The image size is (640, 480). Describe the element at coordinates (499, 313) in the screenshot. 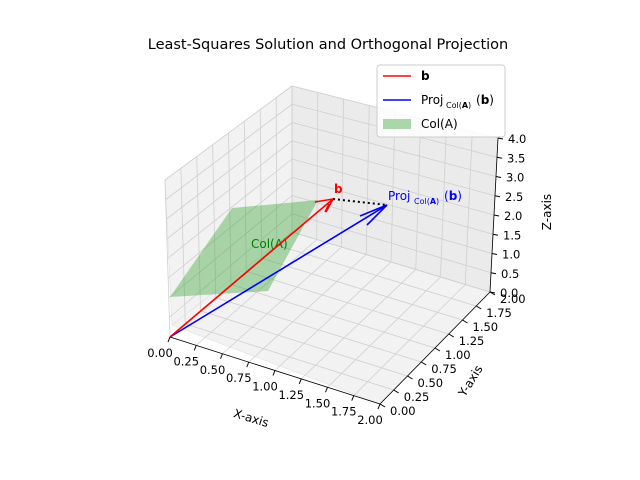

I see `y-tick-label: 1.75` at that location.